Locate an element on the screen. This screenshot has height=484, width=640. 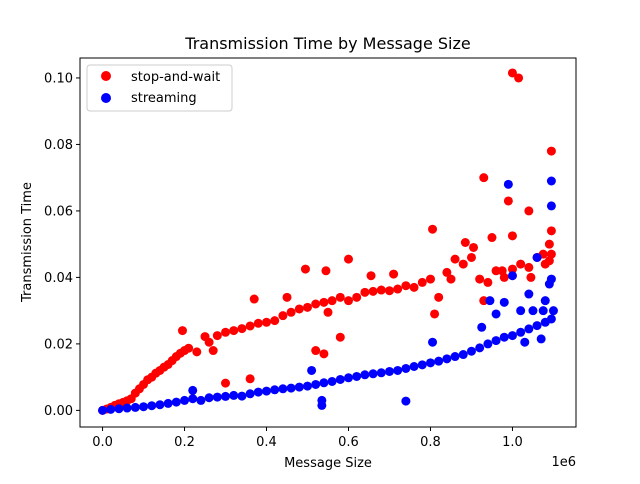
legend: stop-and-wait streaming is located at coordinates (159, 88).